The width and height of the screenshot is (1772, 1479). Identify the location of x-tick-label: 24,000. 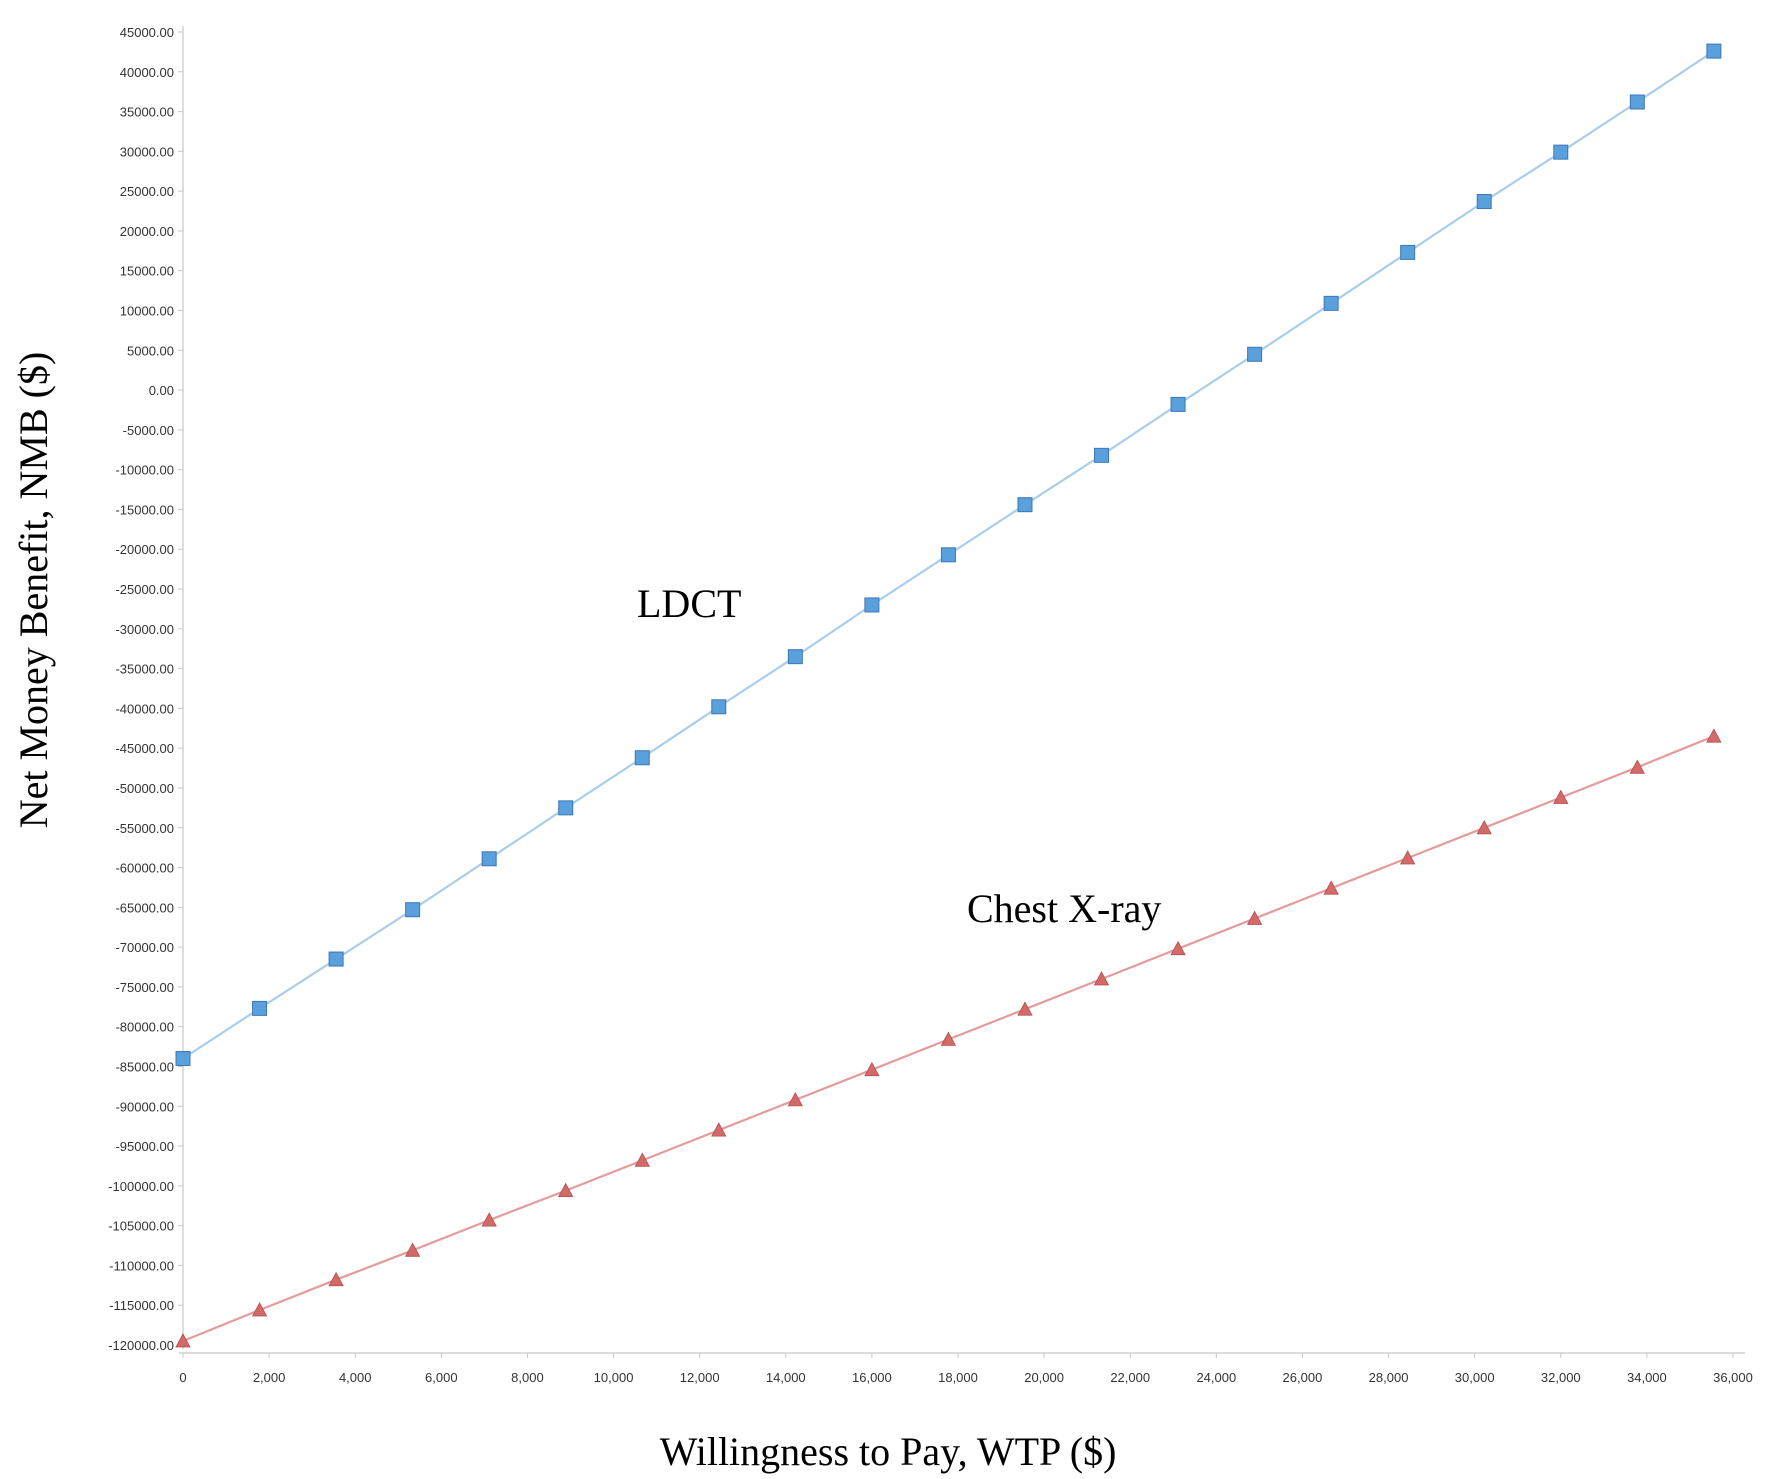
(1216, 1377).